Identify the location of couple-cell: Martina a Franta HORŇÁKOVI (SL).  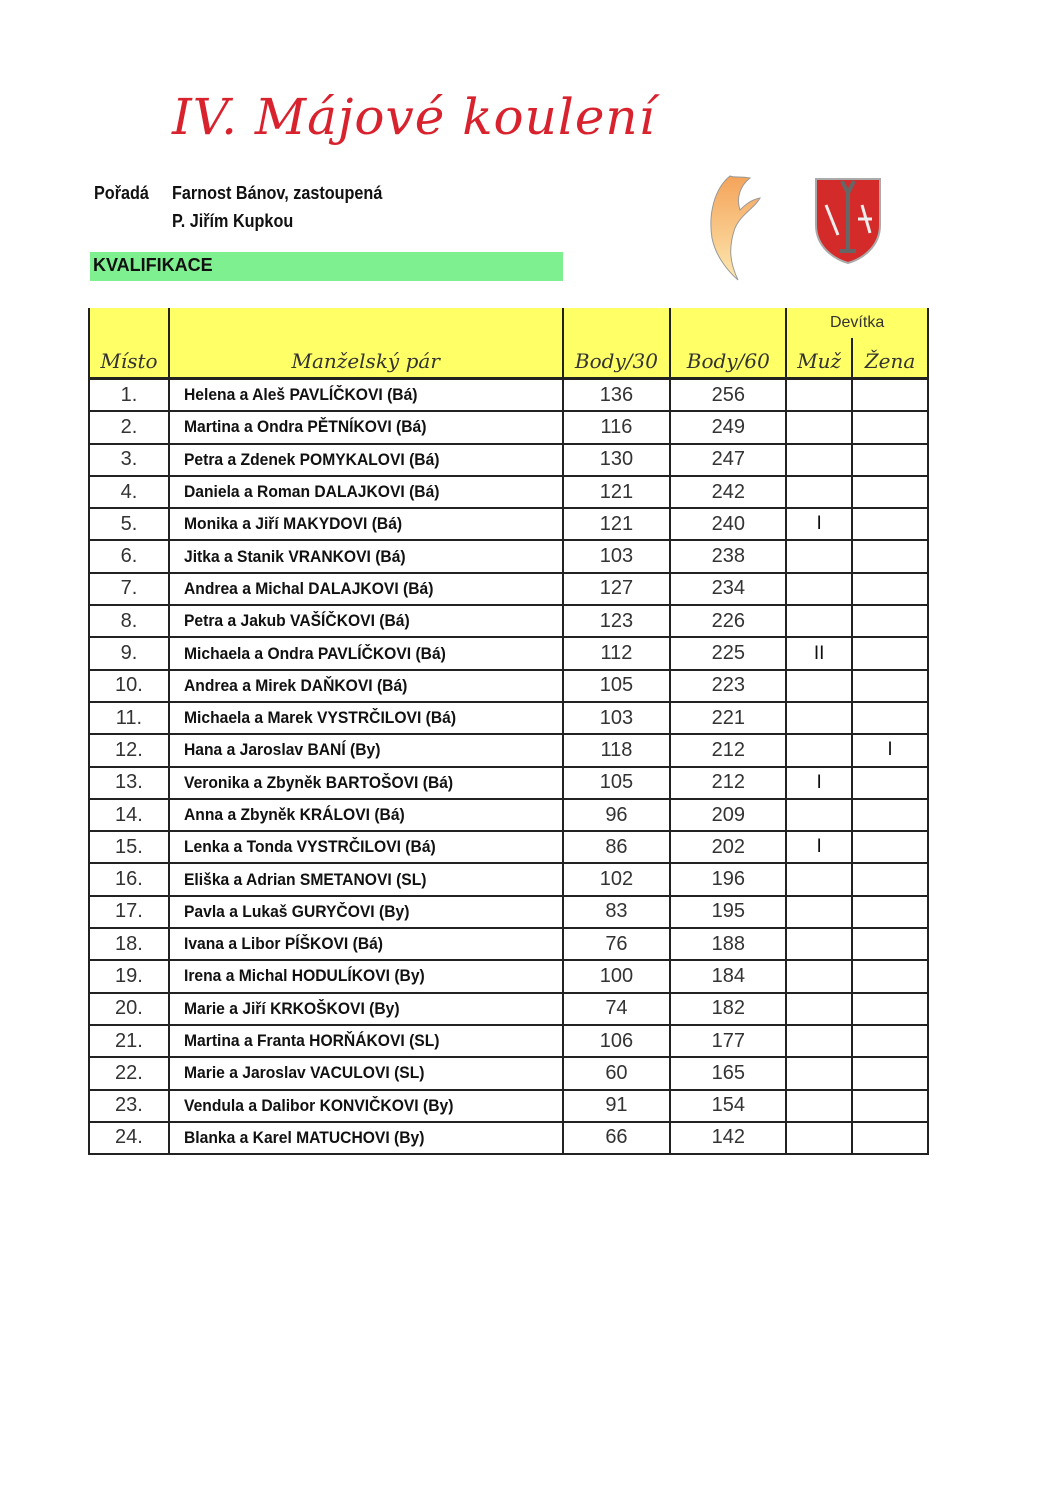
(365, 1041).